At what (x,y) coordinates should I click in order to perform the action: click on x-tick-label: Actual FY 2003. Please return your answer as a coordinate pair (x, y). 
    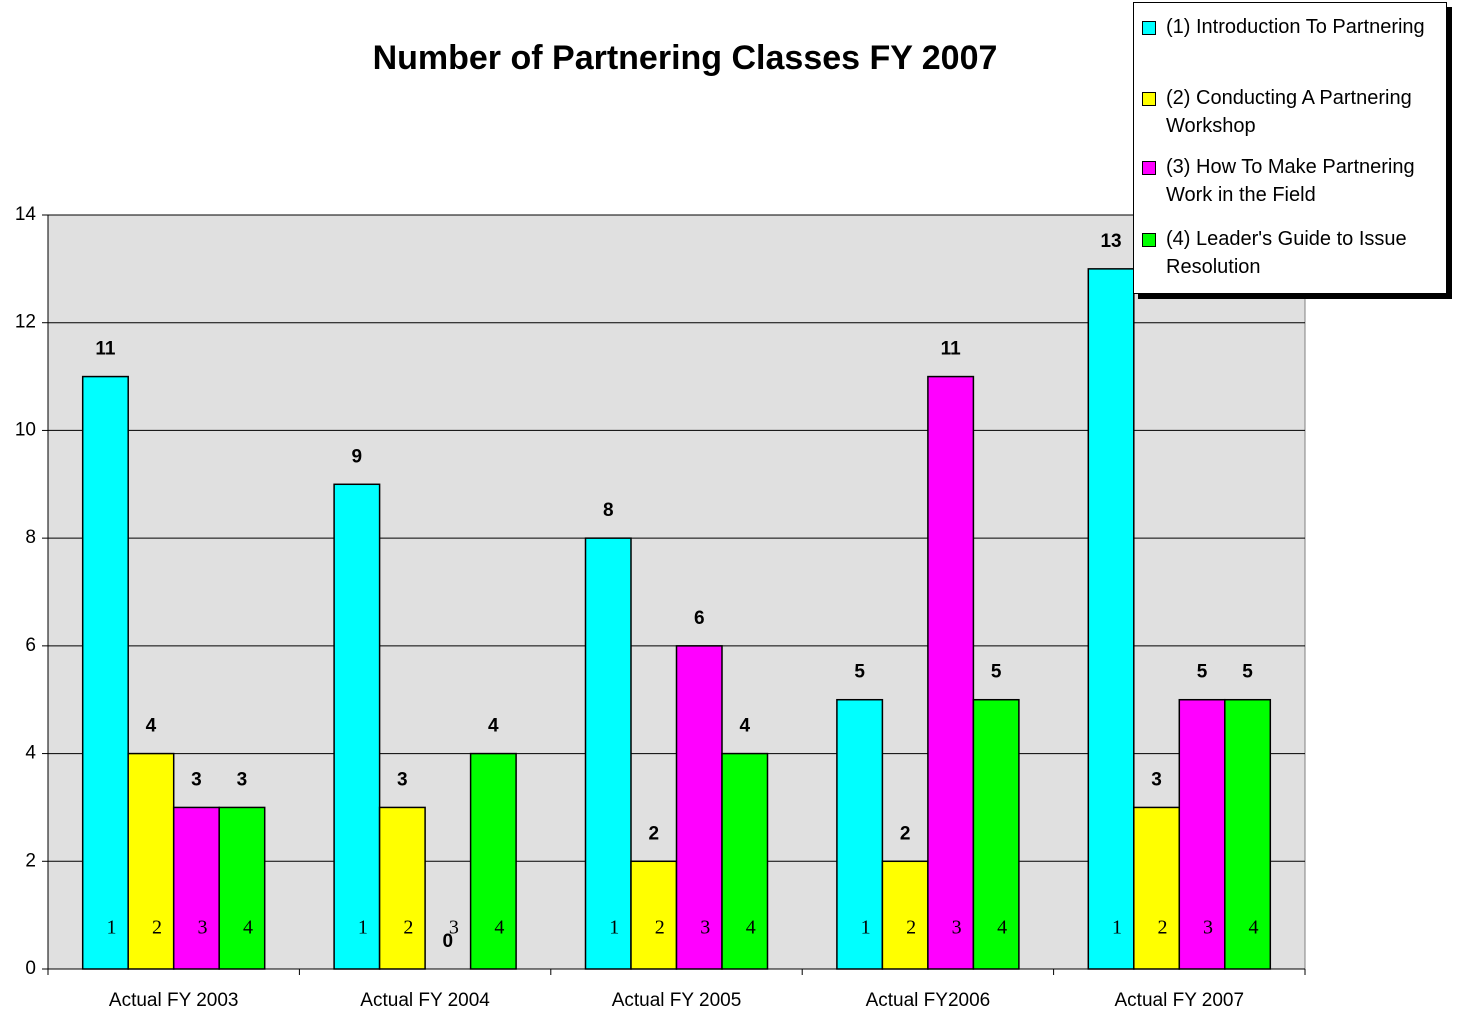
    Looking at the image, I should click on (174, 1000).